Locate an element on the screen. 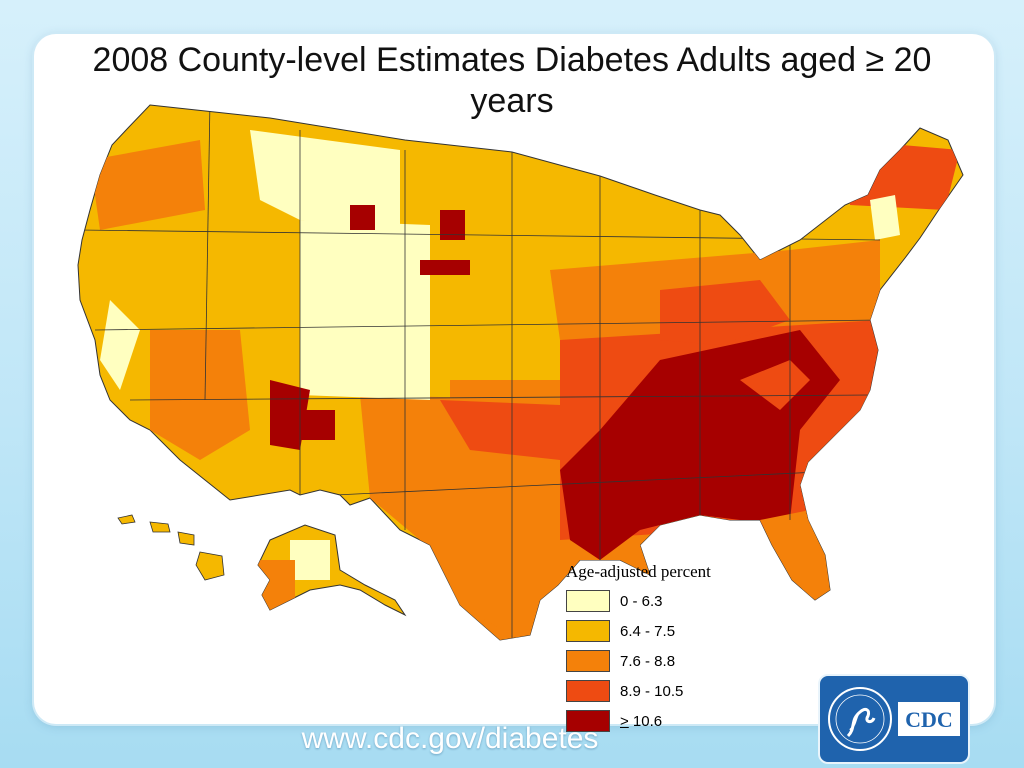 The image size is (1024, 768). legend-swatch-10-6-plus is located at coordinates (588, 721).